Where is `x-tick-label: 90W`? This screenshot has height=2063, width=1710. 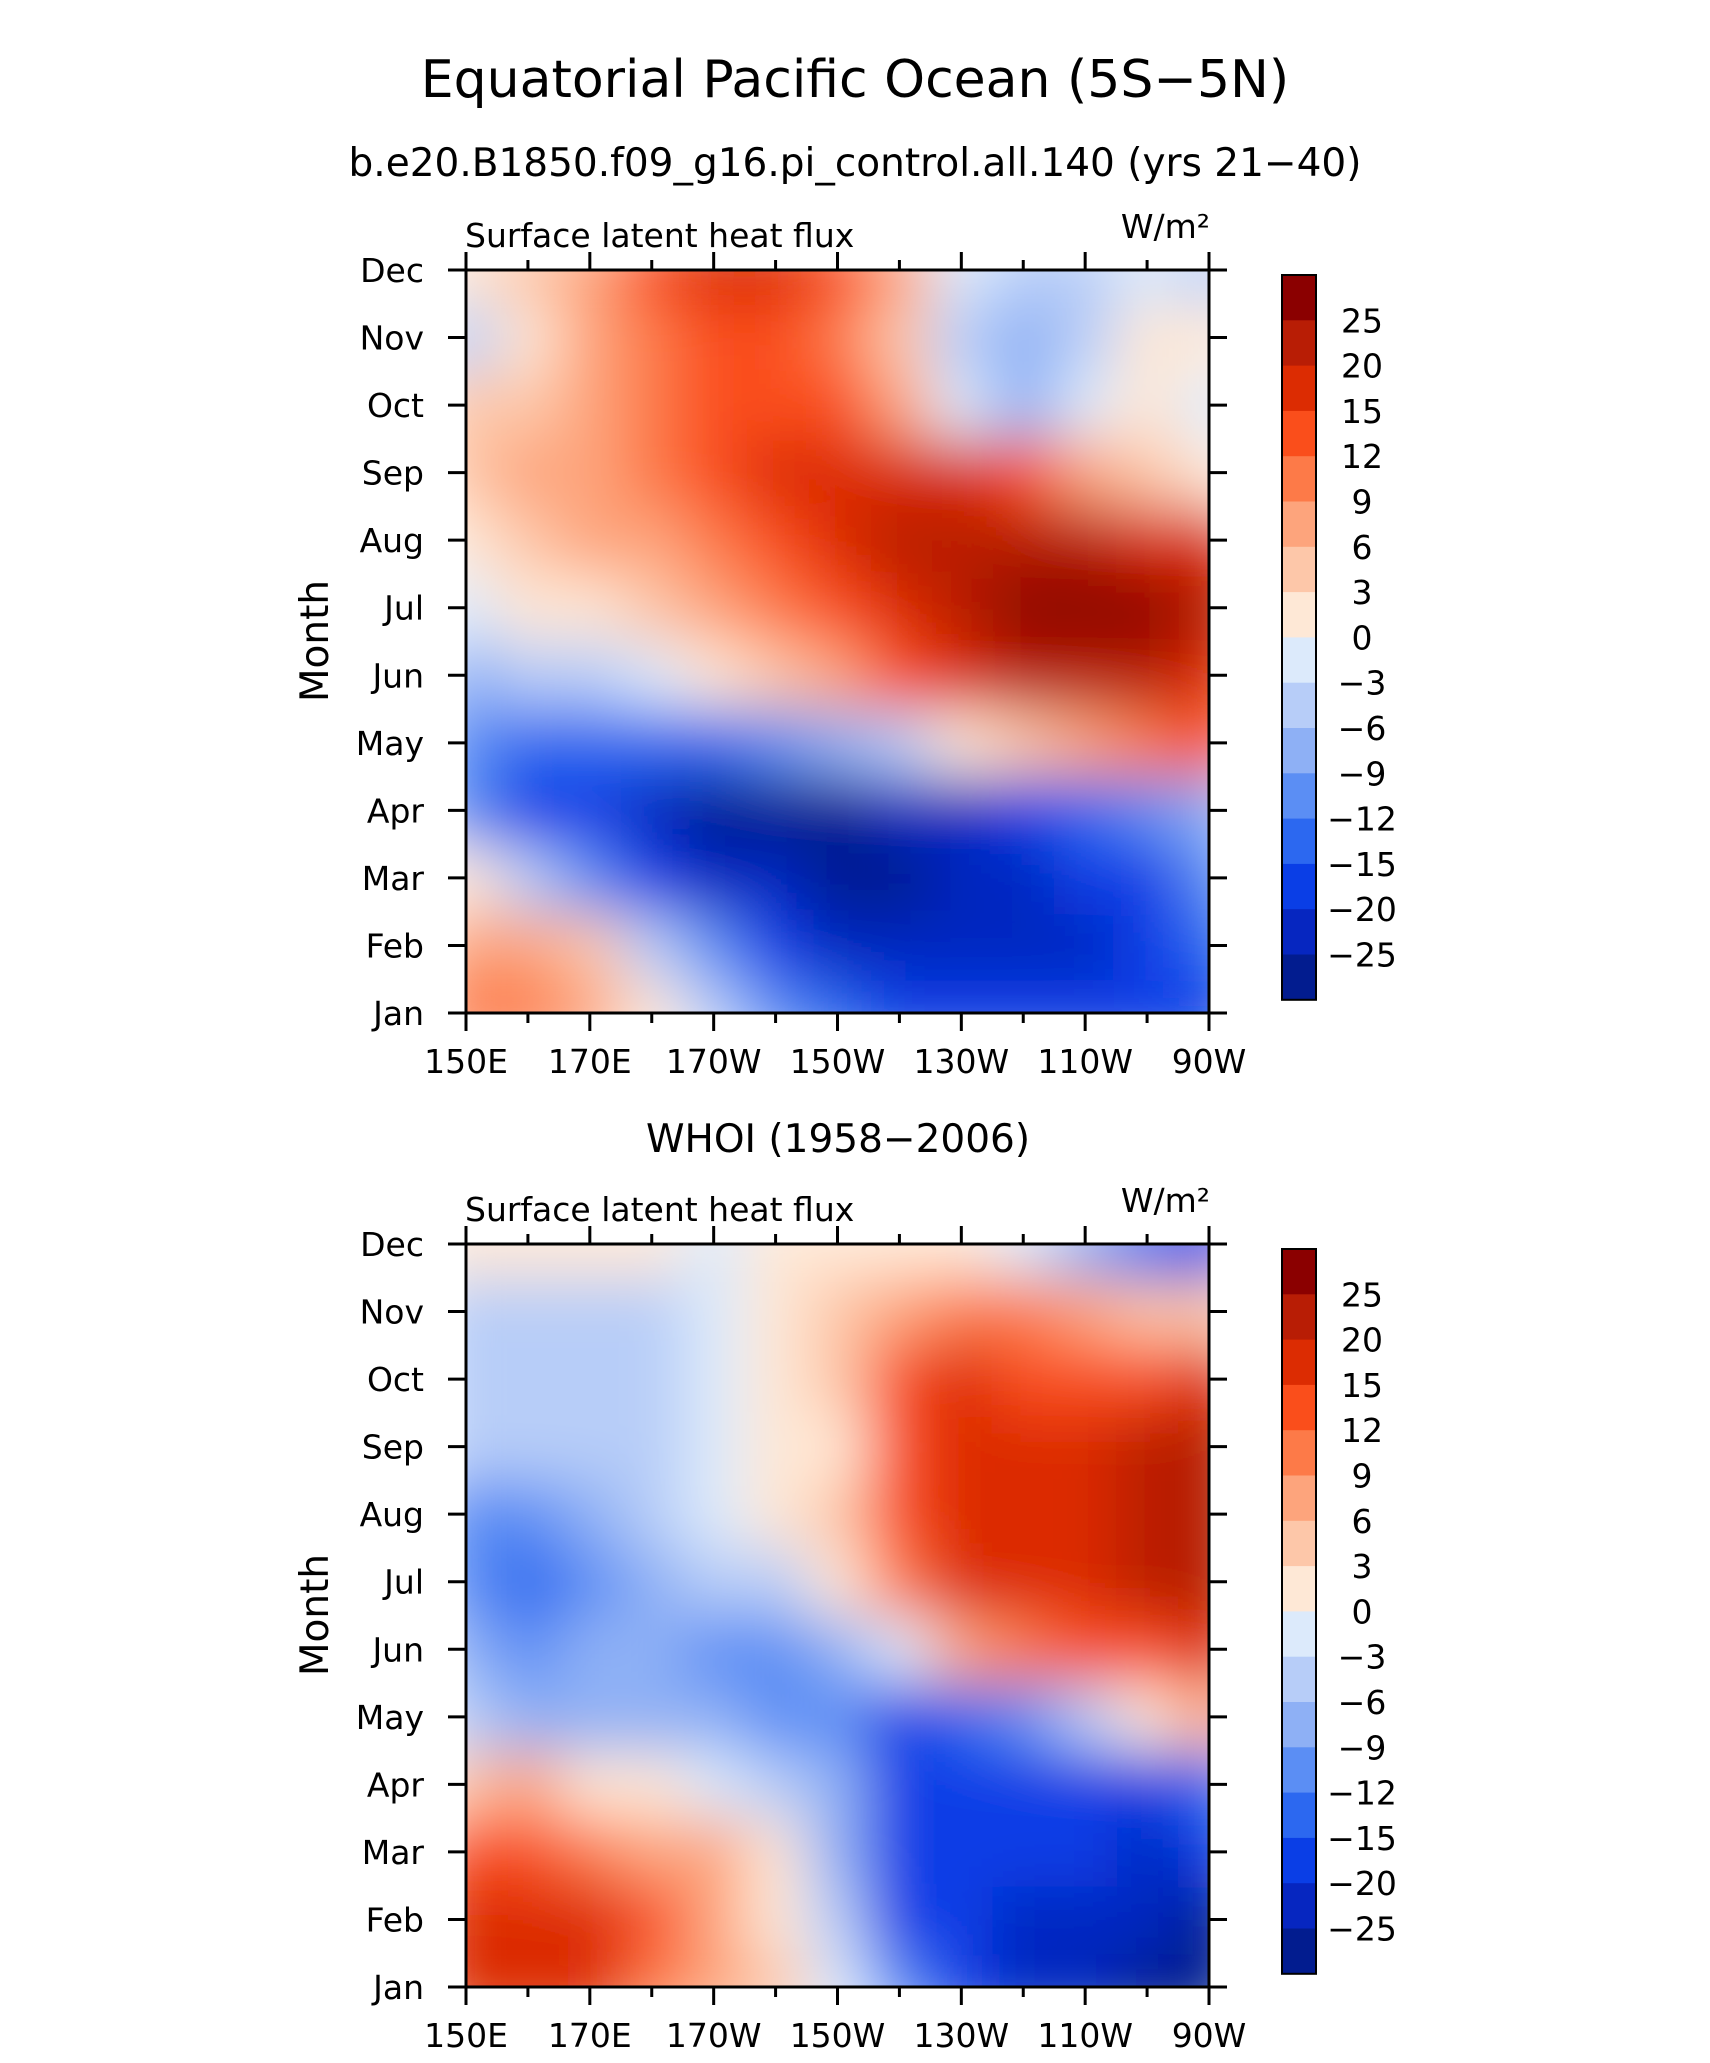 x-tick-label: 90W is located at coordinates (1209, 1061).